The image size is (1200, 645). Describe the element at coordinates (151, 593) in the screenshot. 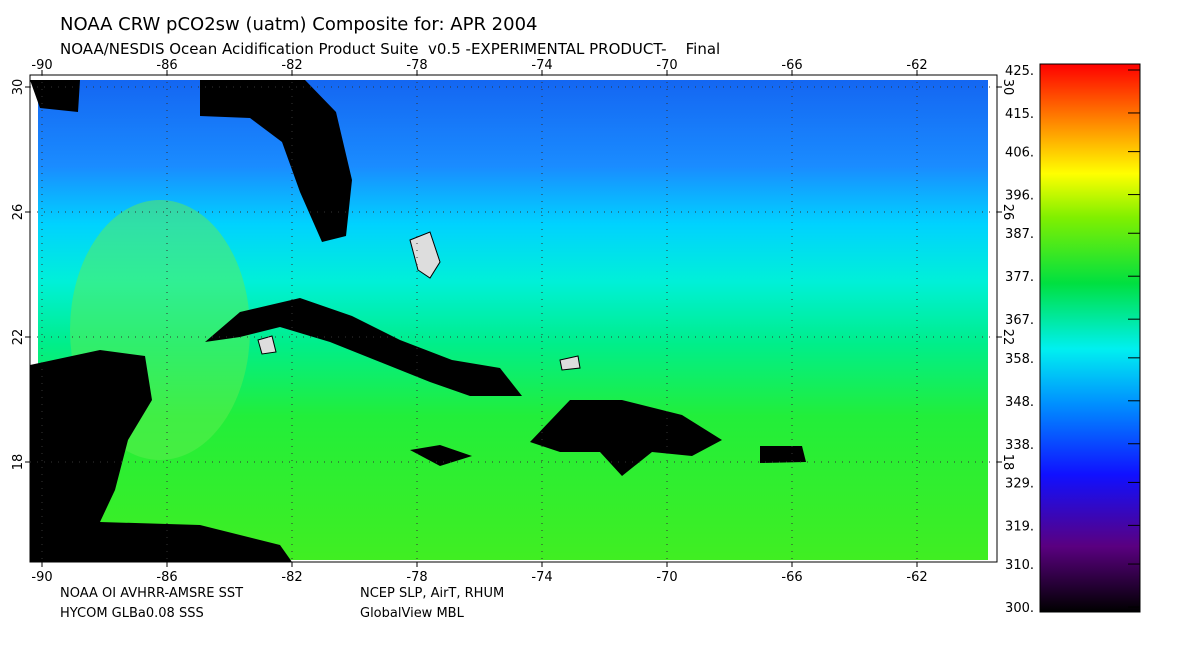

I see `footer-text: NOAA OI AVHRR-AMSRE SST` at that location.